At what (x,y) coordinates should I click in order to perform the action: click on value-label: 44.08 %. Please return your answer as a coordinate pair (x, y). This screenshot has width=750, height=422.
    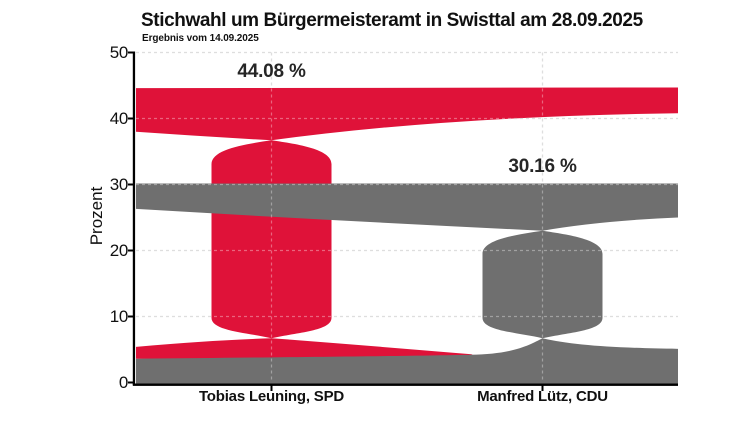
    Looking at the image, I should click on (271, 72).